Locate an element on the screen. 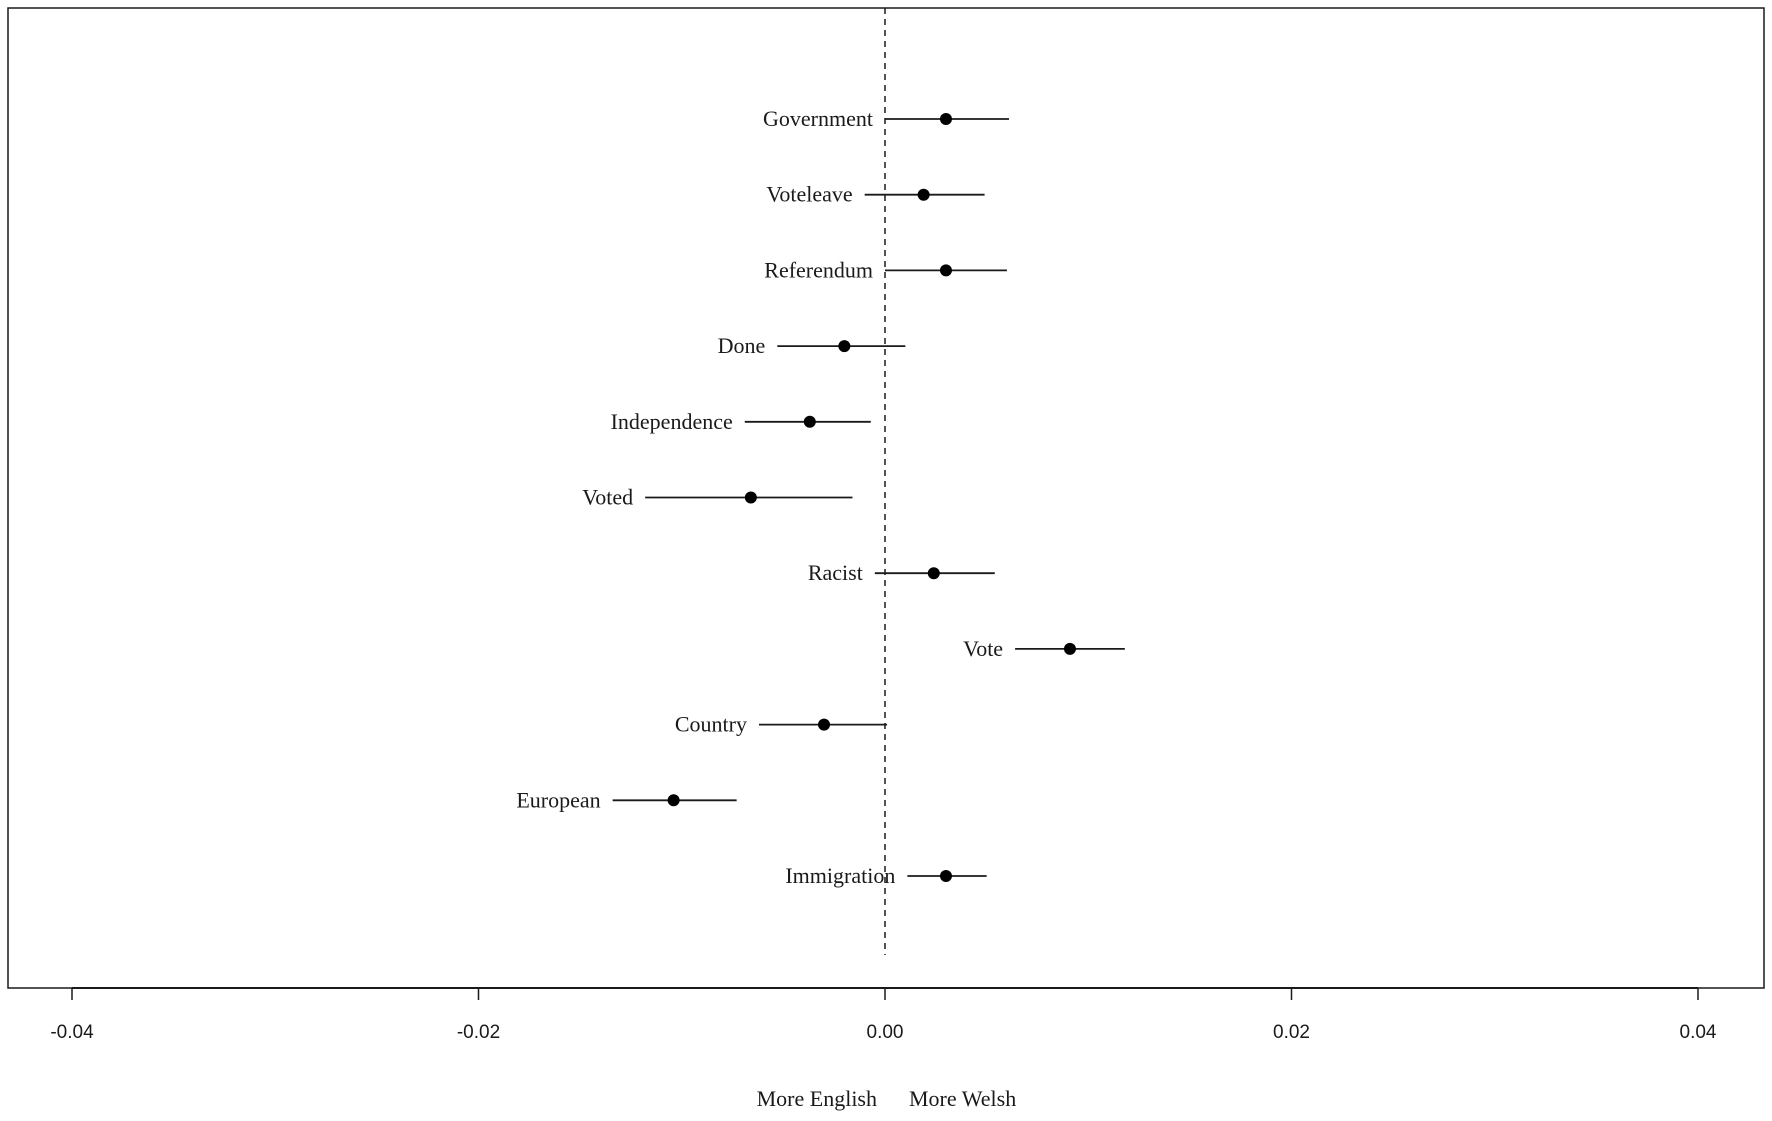 This screenshot has height=1121, width=1772. point-label: Racist is located at coordinates (835, 572).